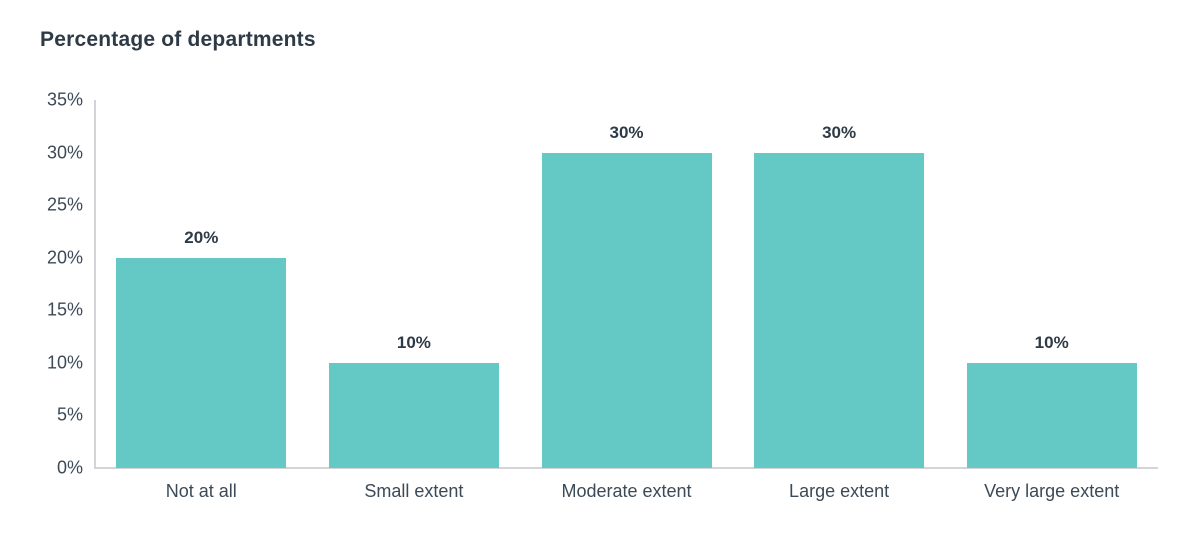 The width and height of the screenshot is (1188, 543). Describe the element at coordinates (839, 310) in the screenshot. I see `bar-large-extent` at that location.